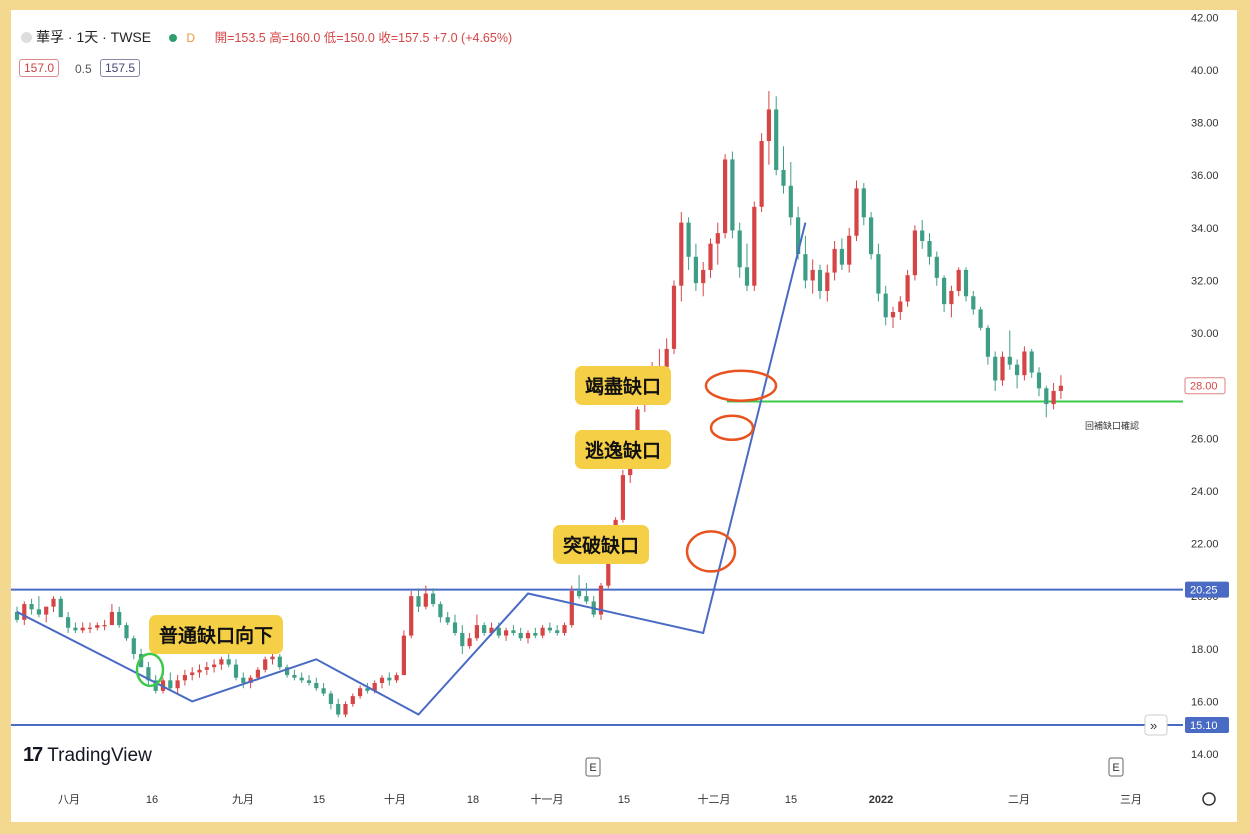 This screenshot has height=834, width=1250. What do you see at coordinates (33, 755) in the screenshot?
I see `tradingview-mark: 17` at bounding box center [33, 755].